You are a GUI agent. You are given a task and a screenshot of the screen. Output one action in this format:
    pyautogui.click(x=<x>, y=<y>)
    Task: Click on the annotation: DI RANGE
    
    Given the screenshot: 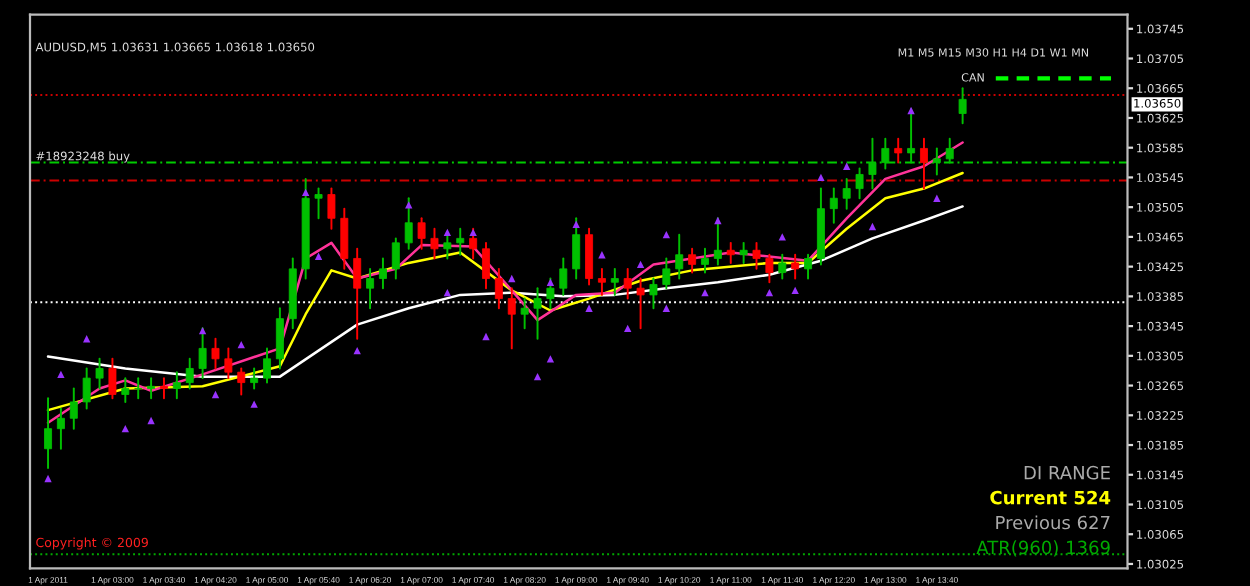 What is the action you would take?
    pyautogui.click(x=1067, y=472)
    